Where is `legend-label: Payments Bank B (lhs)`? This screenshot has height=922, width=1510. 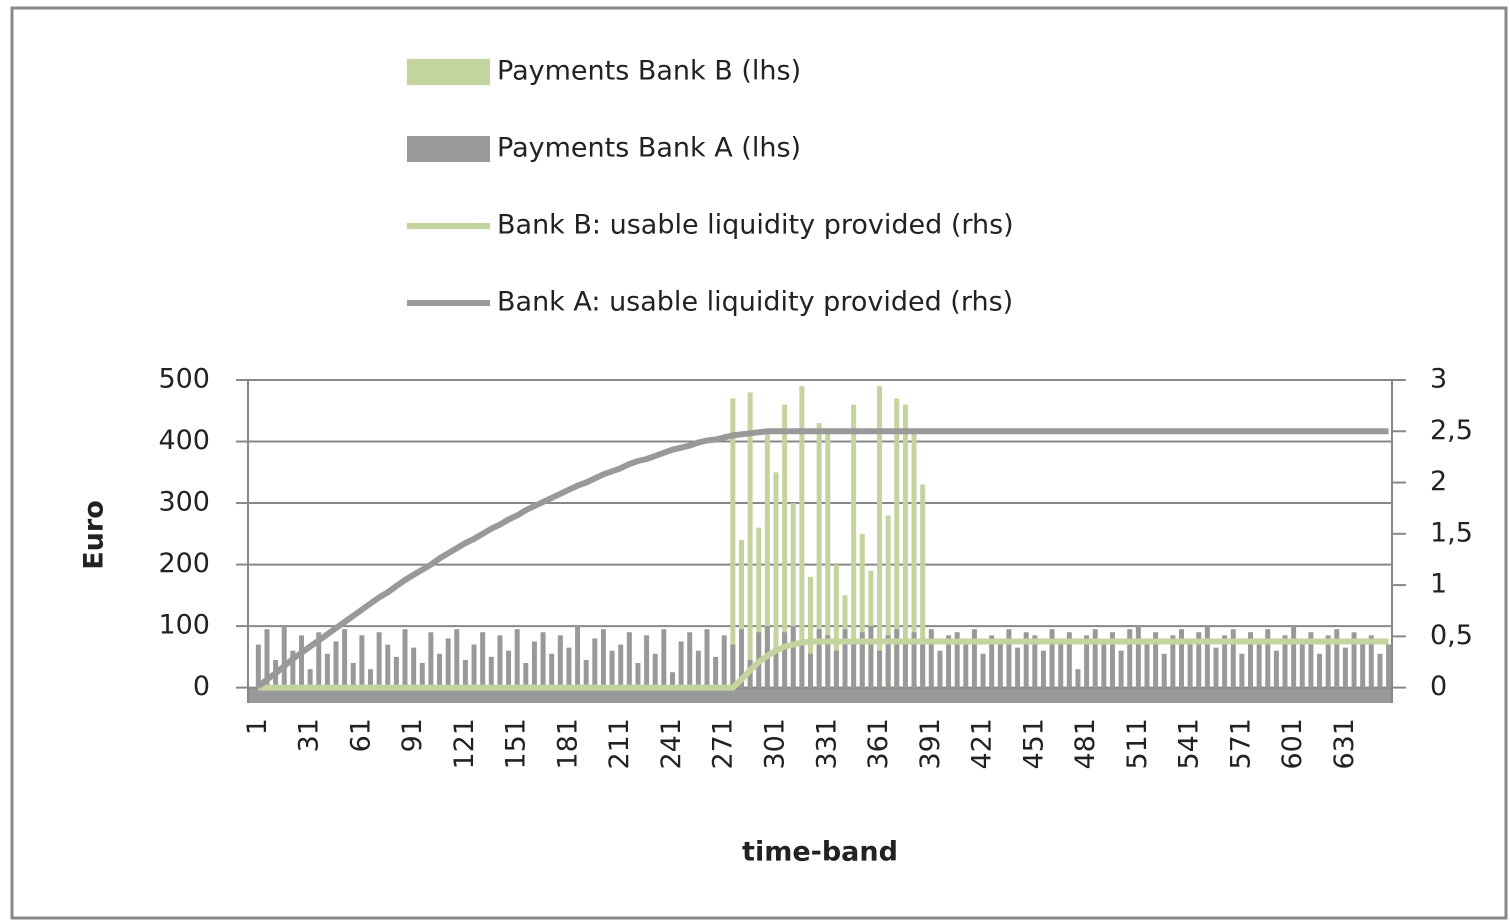 legend-label: Payments Bank B (lhs) is located at coordinates (649, 71).